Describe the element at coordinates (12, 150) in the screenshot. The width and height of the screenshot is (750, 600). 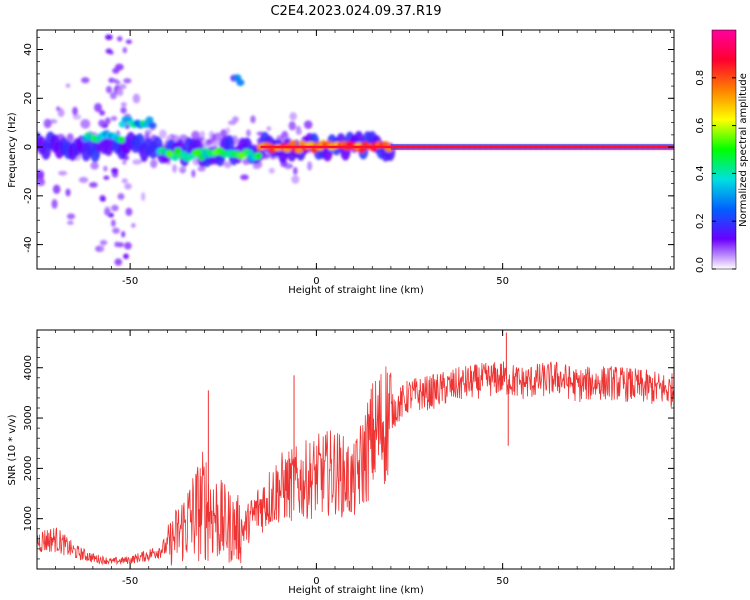
I see `spectrogram-y-axis-label: Frequency (Hz)` at that location.